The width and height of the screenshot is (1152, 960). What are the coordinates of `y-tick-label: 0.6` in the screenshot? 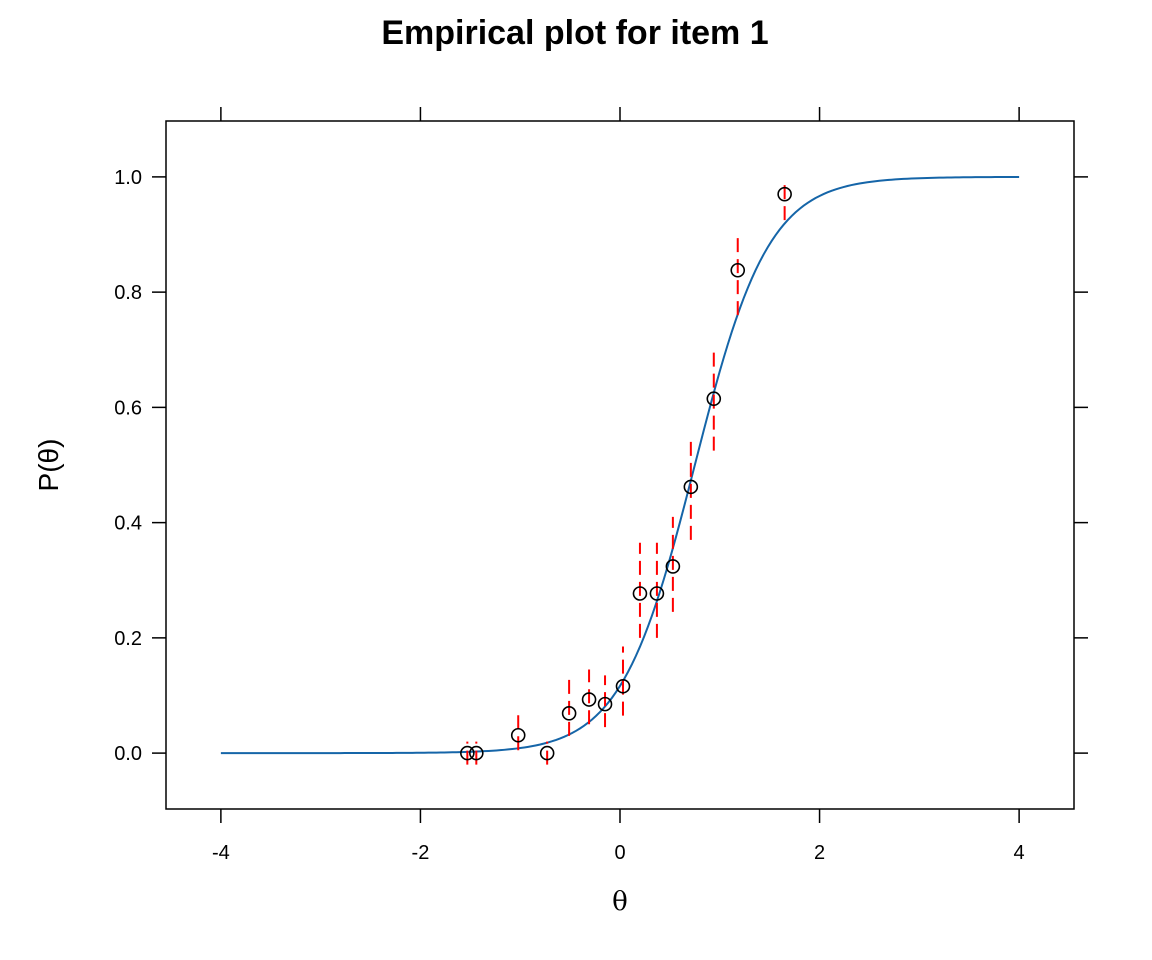 It's located at (128, 408).